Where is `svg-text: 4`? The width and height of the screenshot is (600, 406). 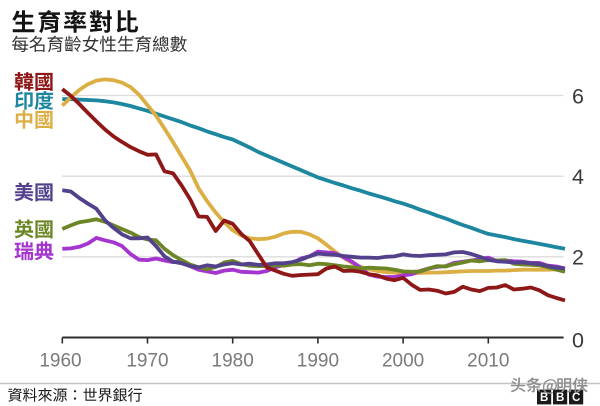 svg-text: 4 is located at coordinates (578, 177).